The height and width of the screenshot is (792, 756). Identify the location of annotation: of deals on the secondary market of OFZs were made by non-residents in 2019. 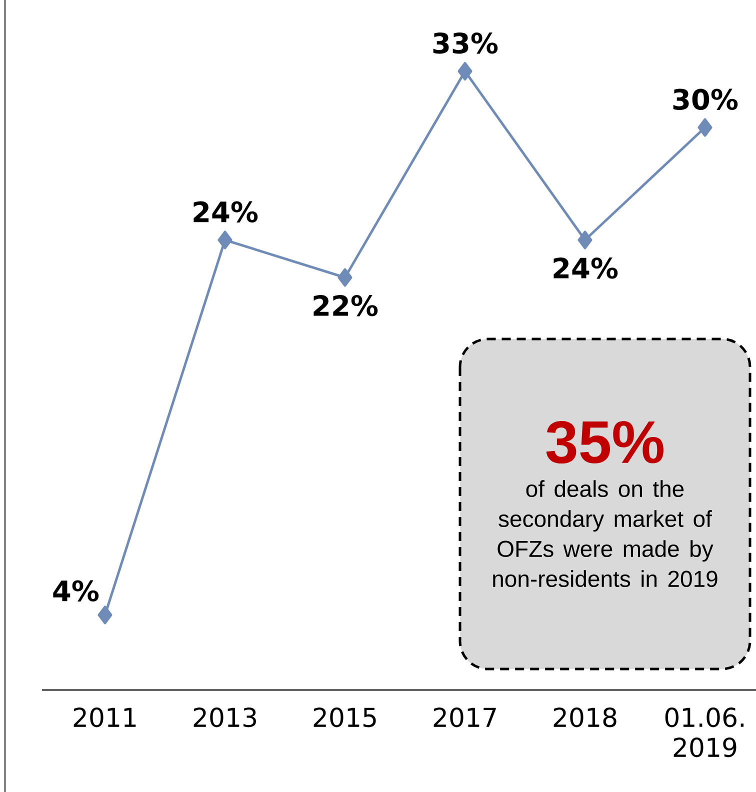
(605, 534).